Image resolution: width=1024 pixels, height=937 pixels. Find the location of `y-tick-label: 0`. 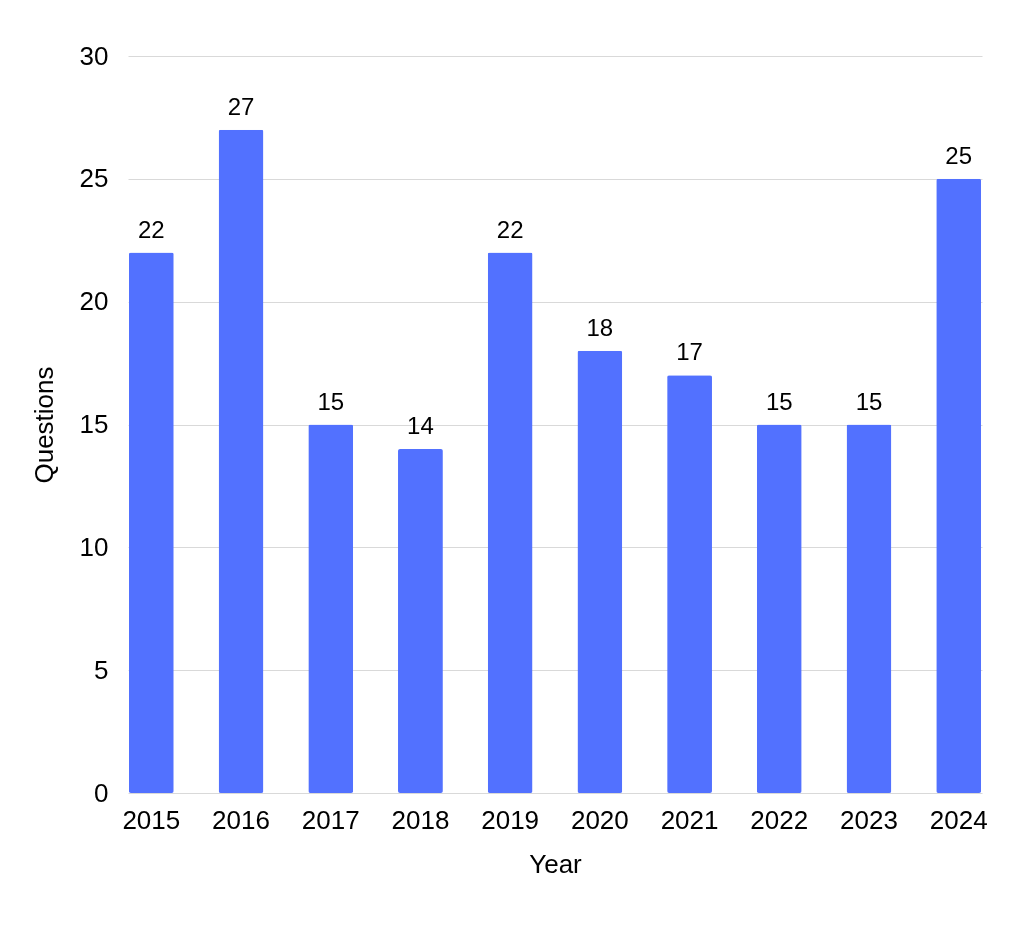

y-tick-label: 0 is located at coordinates (101, 792).